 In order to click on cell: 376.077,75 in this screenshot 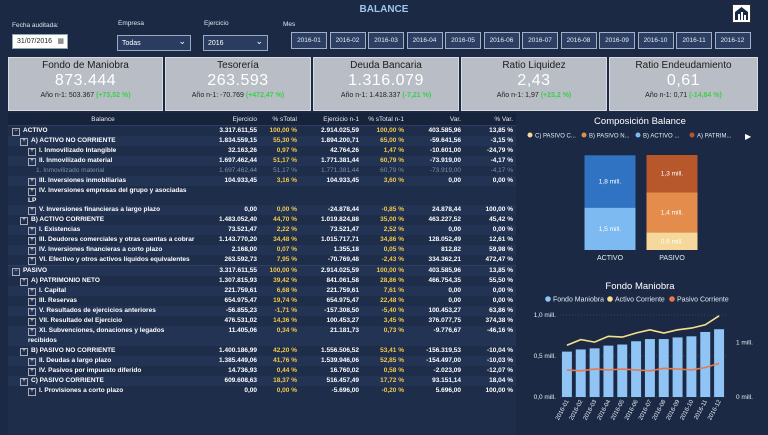, I will do `click(435, 321)`.